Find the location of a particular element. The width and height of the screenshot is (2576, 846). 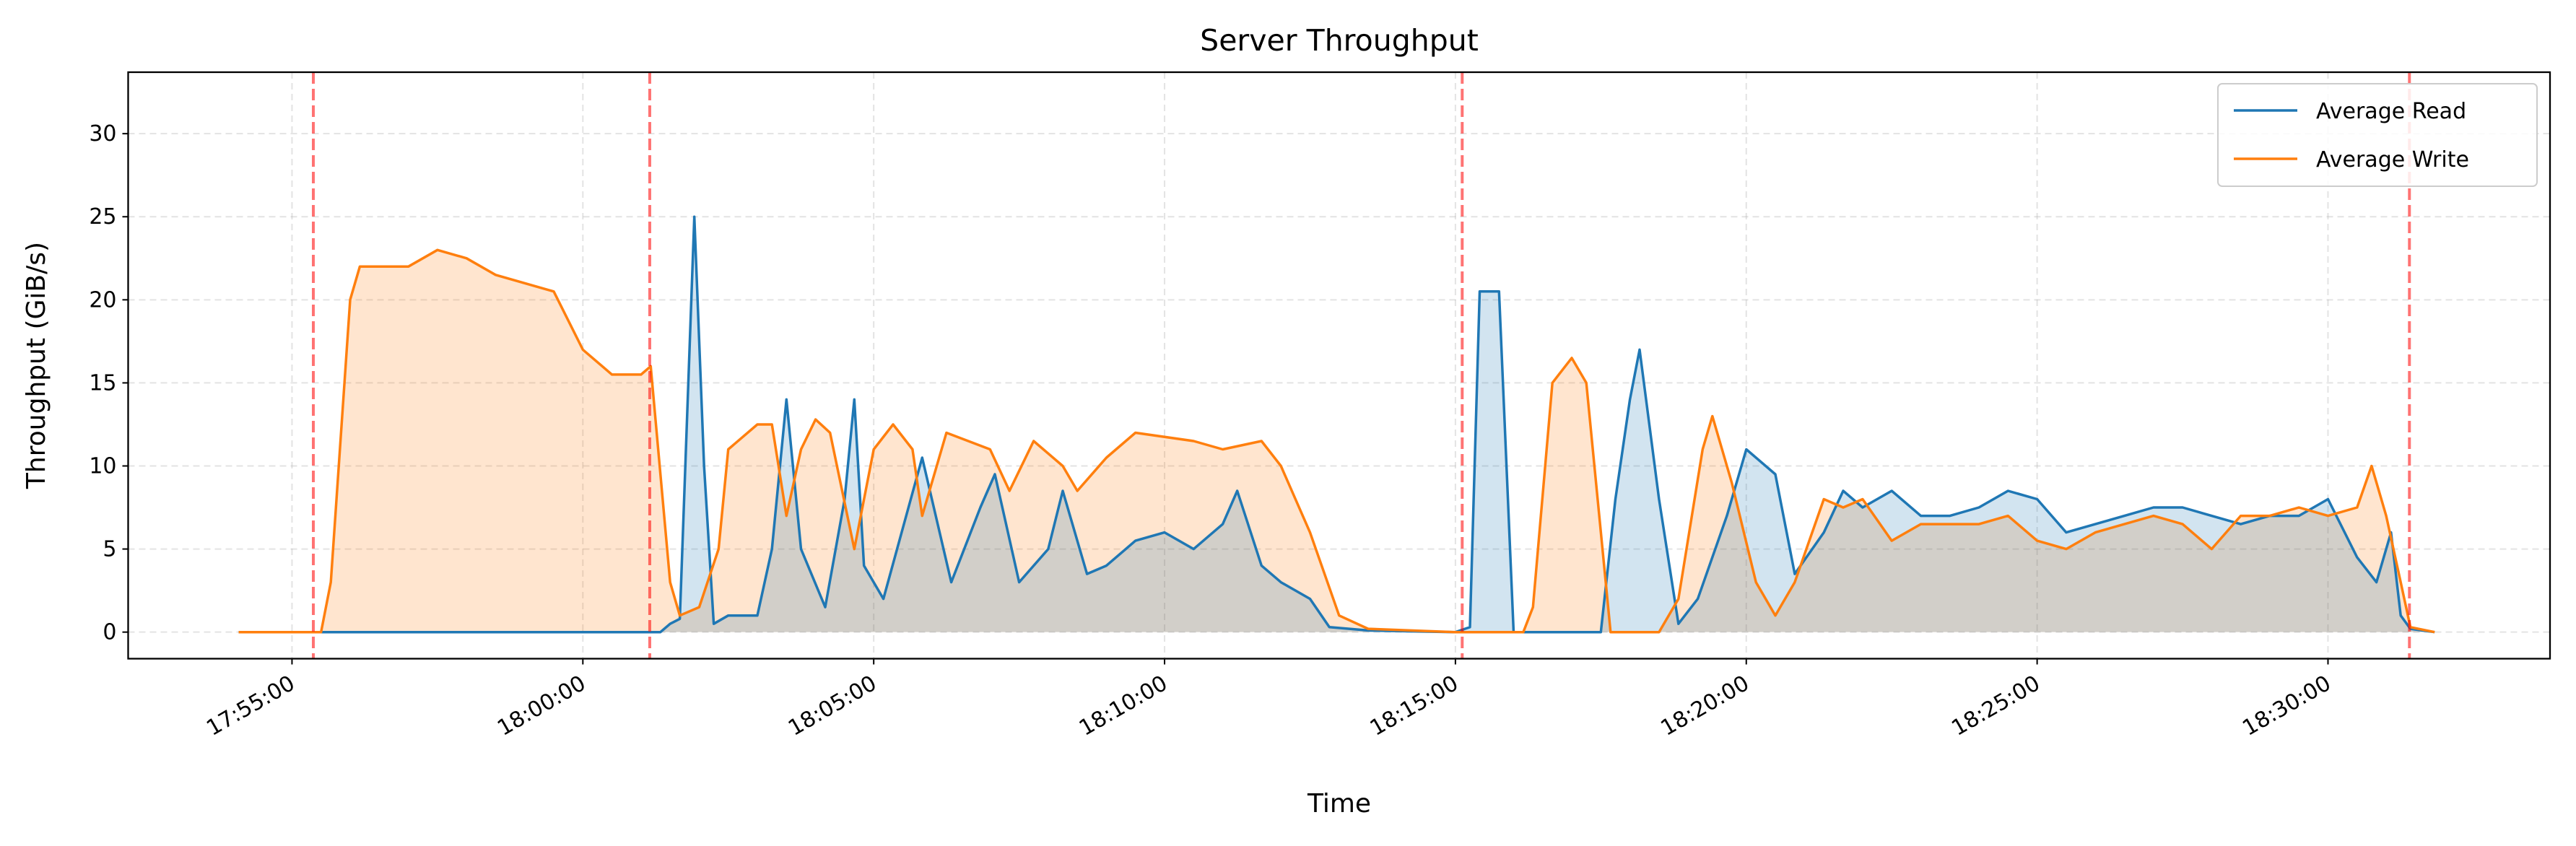

y-tick-label: 5 is located at coordinates (109, 549).